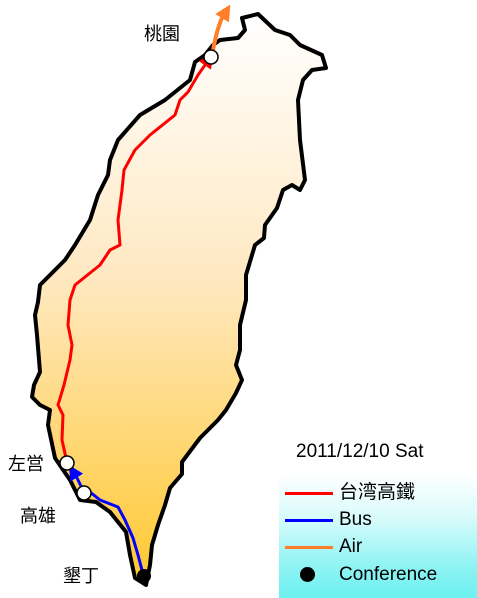 This screenshot has height=598, width=477. What do you see at coordinates (351, 546) in the screenshot?
I see `legend-label-air: Air` at bounding box center [351, 546].